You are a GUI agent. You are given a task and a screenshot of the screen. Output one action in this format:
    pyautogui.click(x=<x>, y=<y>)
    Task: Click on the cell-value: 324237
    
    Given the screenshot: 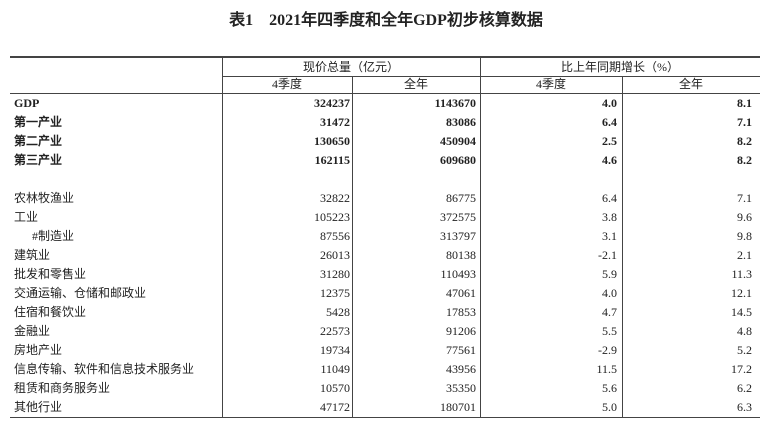 What is the action you would take?
    pyautogui.click(x=332, y=102)
    